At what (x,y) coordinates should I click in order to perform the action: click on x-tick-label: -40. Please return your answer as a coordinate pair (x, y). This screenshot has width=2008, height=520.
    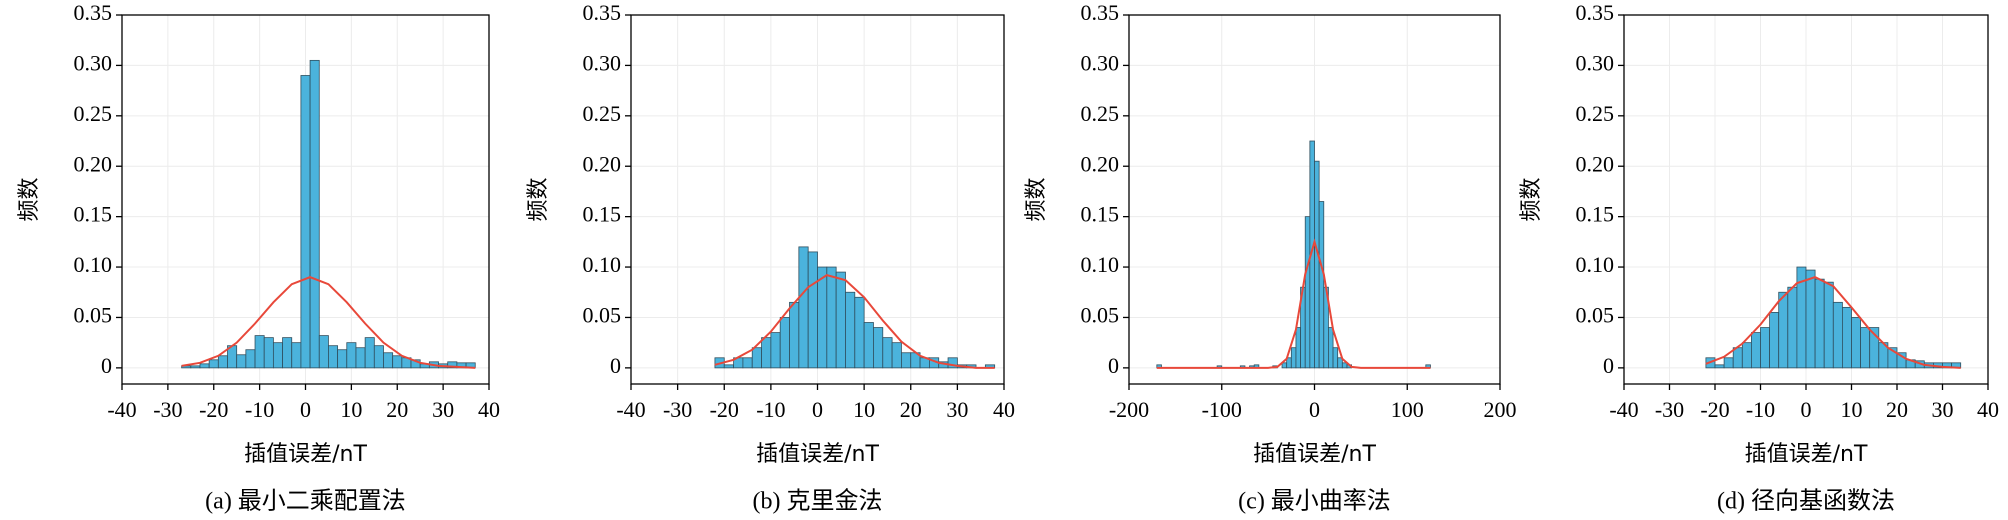
    Looking at the image, I should click on (1623, 409).